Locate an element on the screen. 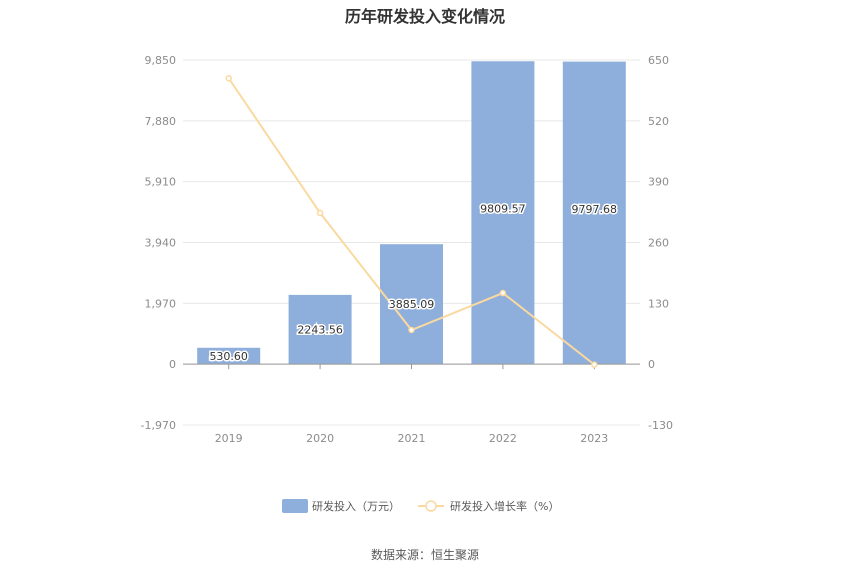 This screenshot has height=575, width=850. chart-title: 历年研发投入变化情况 is located at coordinates (424, 16).